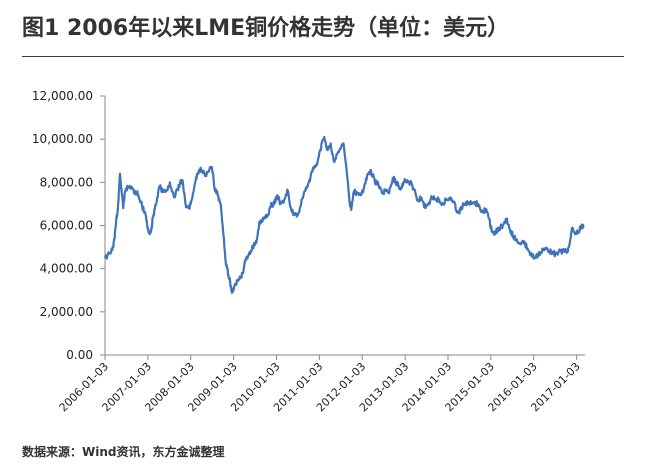  Describe the element at coordinates (66, 182) in the screenshot. I see `y-tick-label: 8,000.00` at that location.